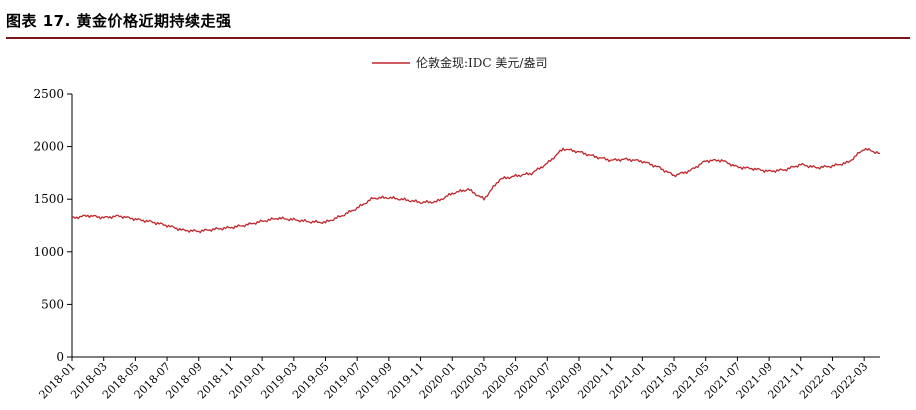 The width and height of the screenshot is (916, 410). I want to click on y-tick-label: 1000, so click(48, 252).